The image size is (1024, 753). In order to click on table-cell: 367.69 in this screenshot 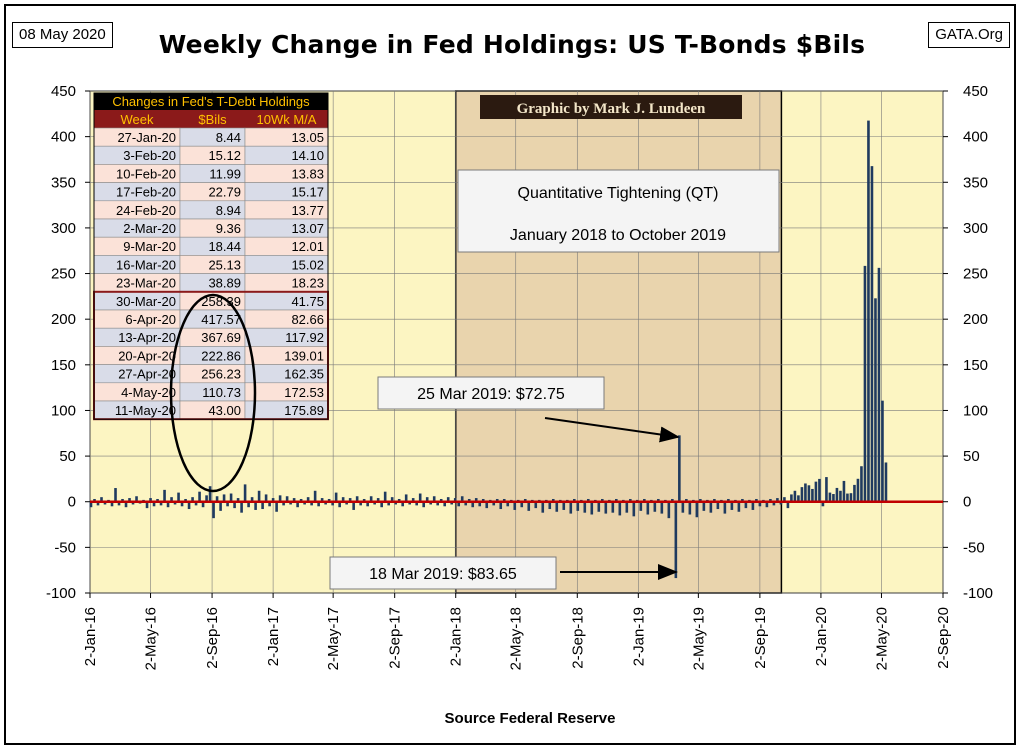, I will do `click(221, 337)`.